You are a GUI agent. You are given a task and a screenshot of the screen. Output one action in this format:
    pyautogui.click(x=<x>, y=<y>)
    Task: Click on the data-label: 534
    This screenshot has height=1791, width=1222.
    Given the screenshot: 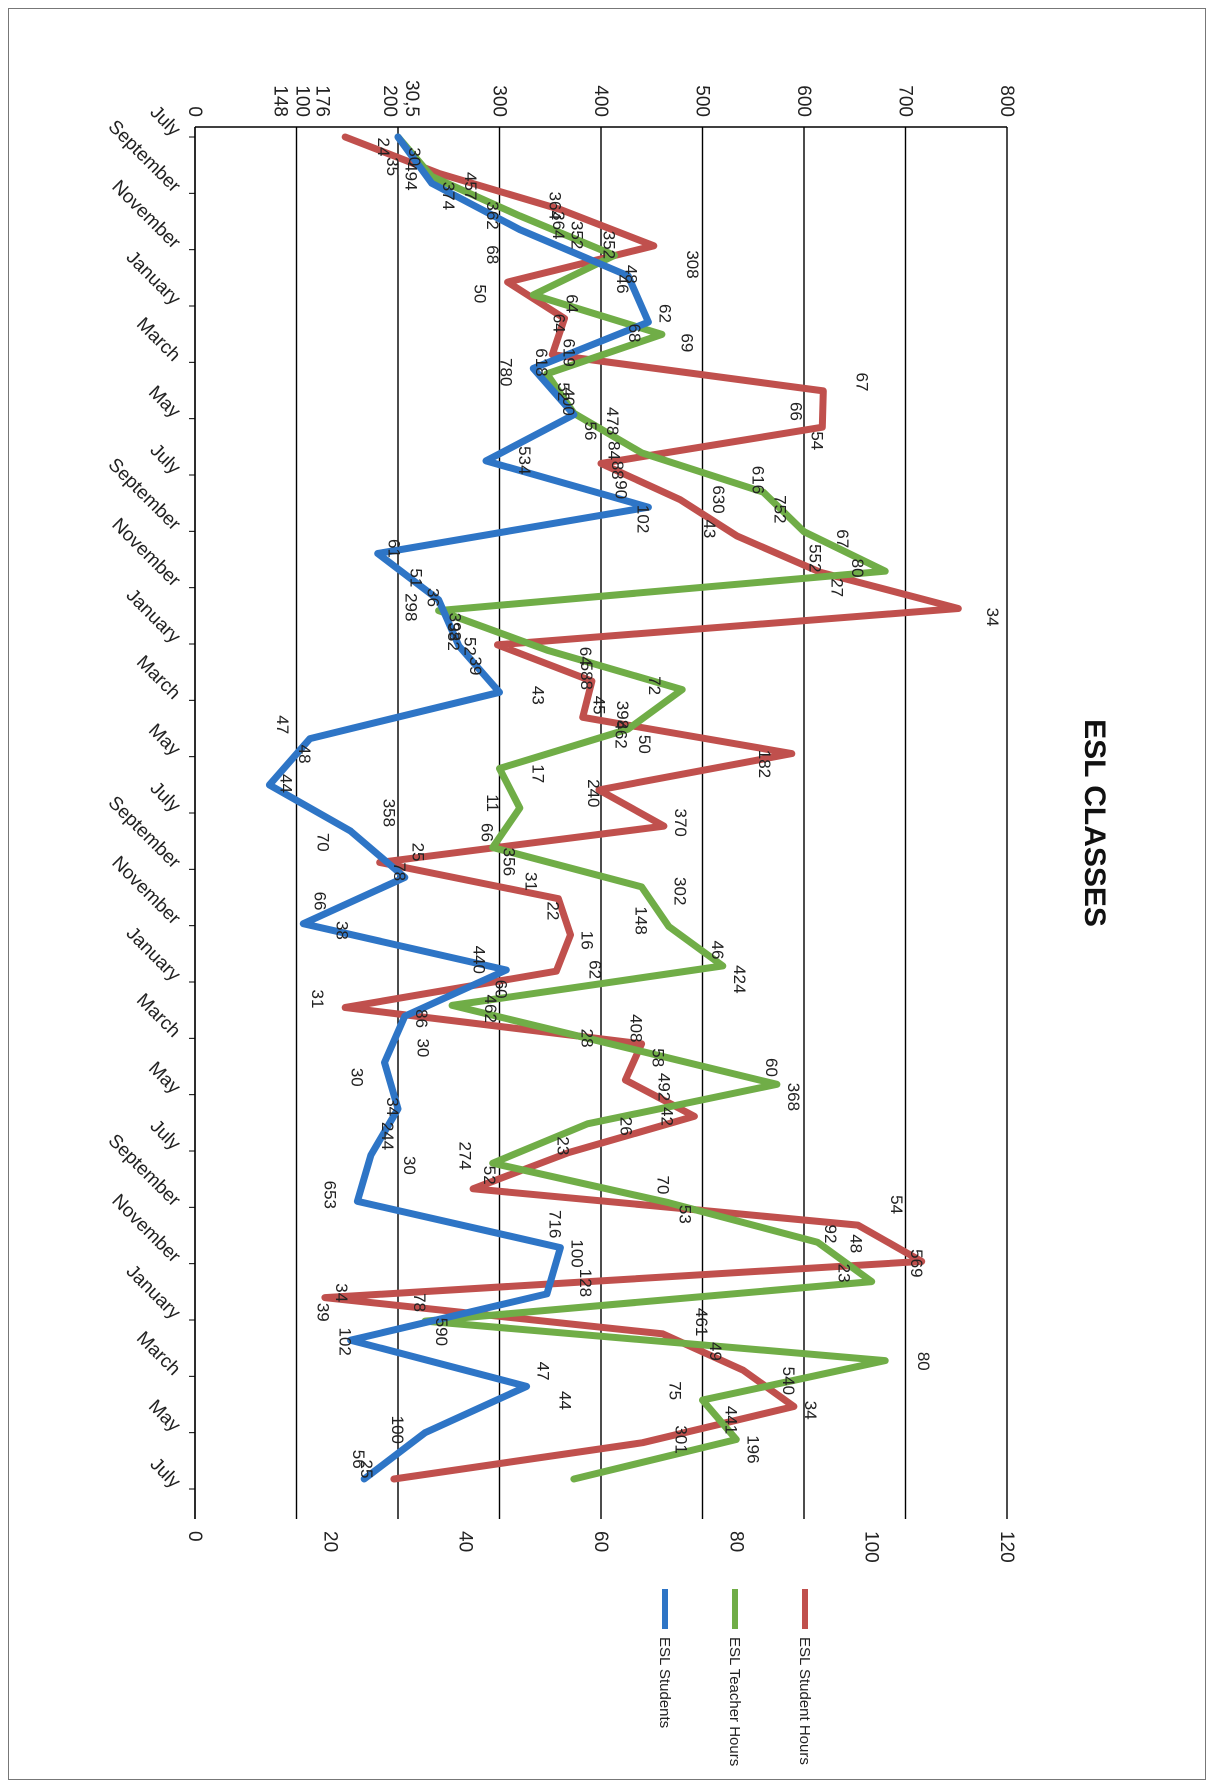 What is the action you would take?
    pyautogui.click(x=524, y=460)
    